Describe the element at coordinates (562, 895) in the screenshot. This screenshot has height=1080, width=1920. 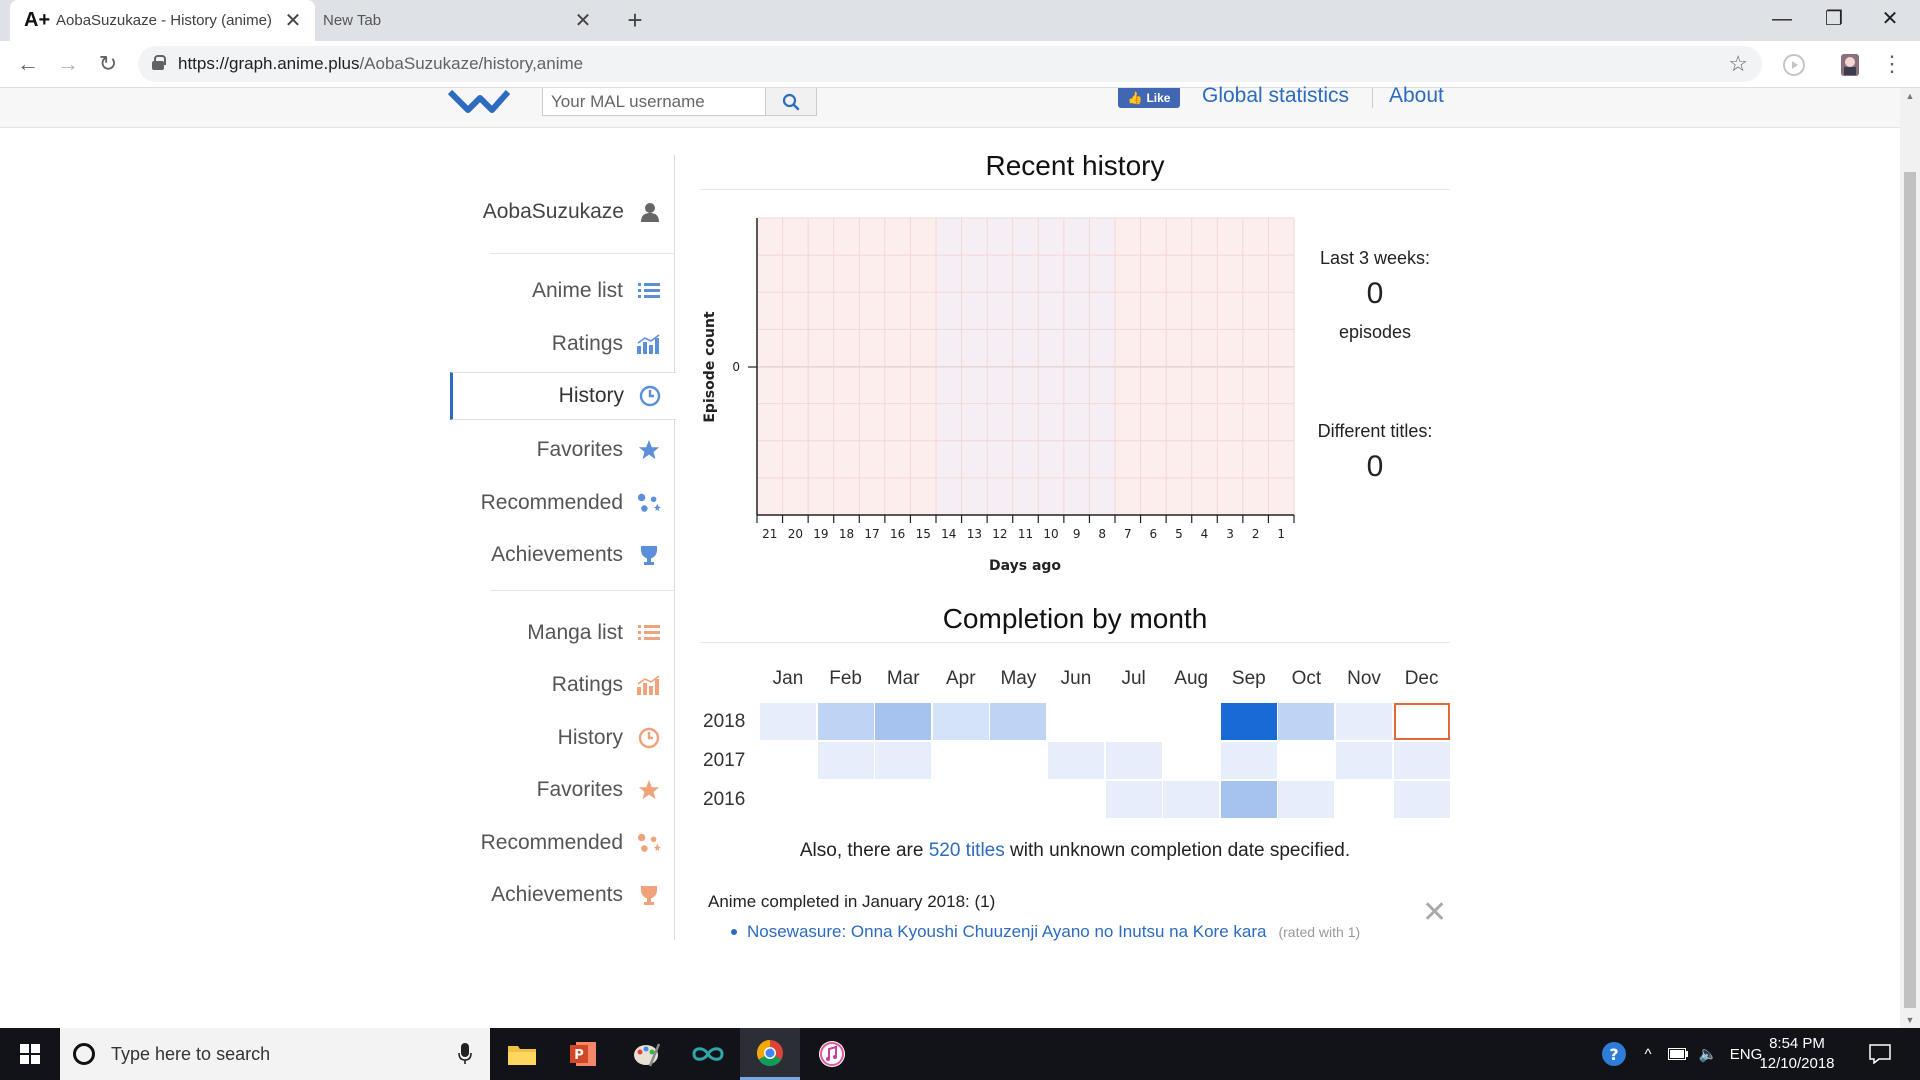
I see `sidebar-item-manga-achievements: Achievements` at that location.